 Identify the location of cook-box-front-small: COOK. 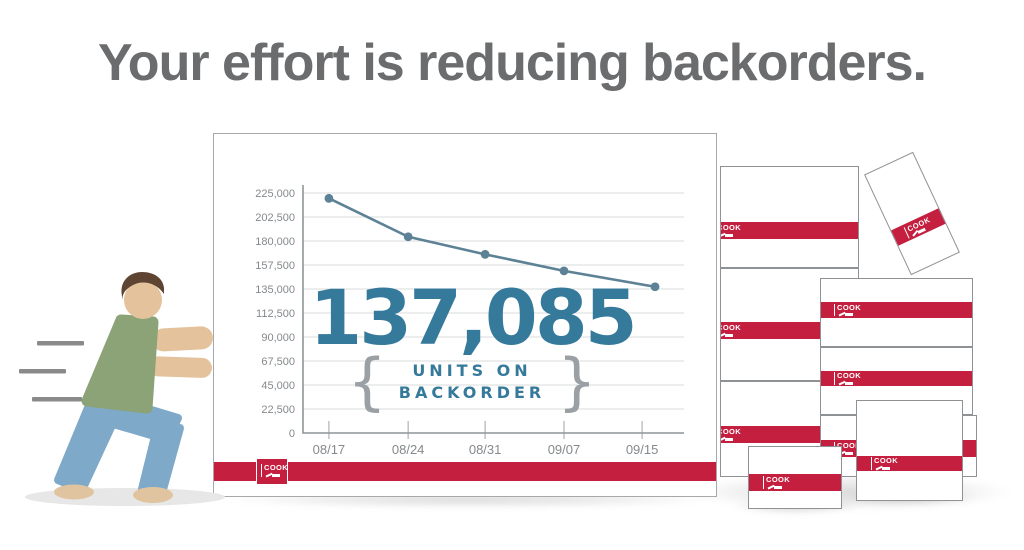
(795, 477).